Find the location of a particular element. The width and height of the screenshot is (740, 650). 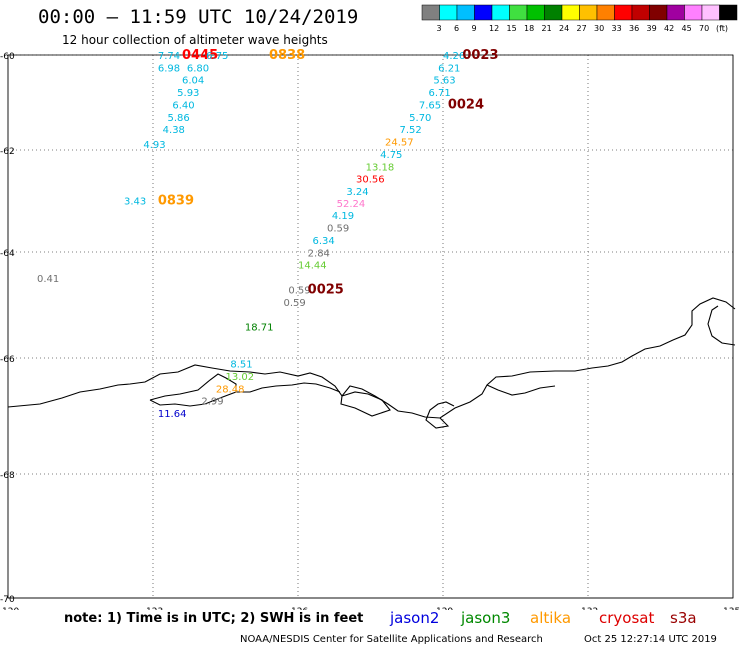

color-scale-legend: 3 6 9 12 15 18 21 24 27 30 33 36 39 42 45 70 (ft) is located at coordinates (579, 18).